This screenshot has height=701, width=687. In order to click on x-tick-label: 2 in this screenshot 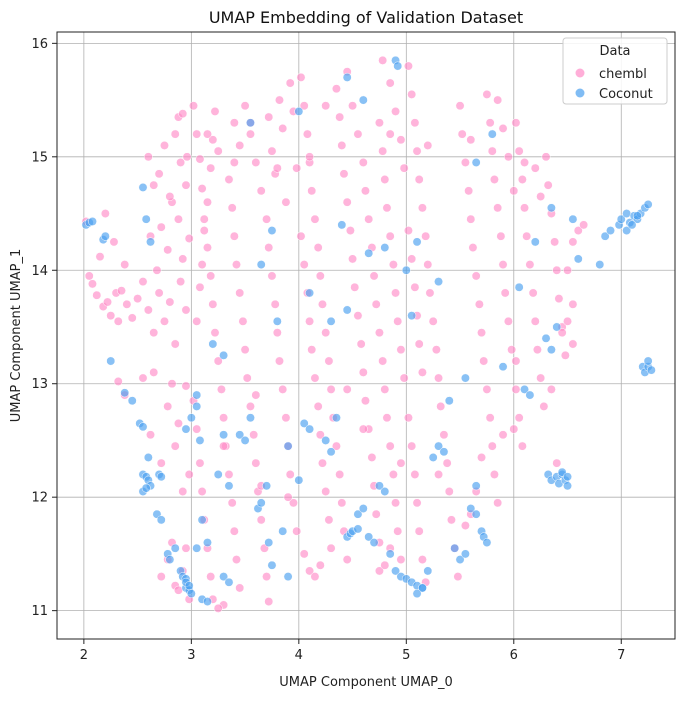, I will do `click(84, 655)`.